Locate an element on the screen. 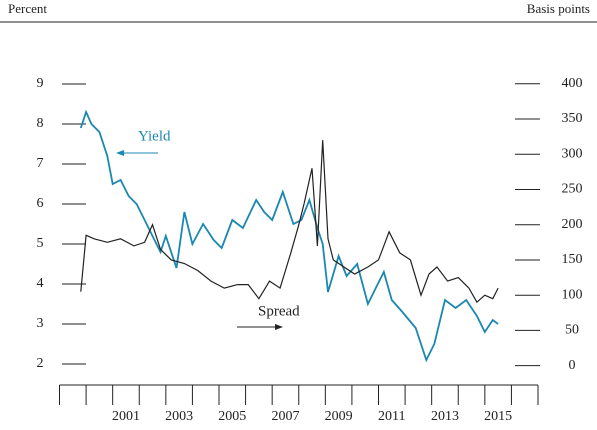  x-tick-label: 2015 is located at coordinates (498, 416).